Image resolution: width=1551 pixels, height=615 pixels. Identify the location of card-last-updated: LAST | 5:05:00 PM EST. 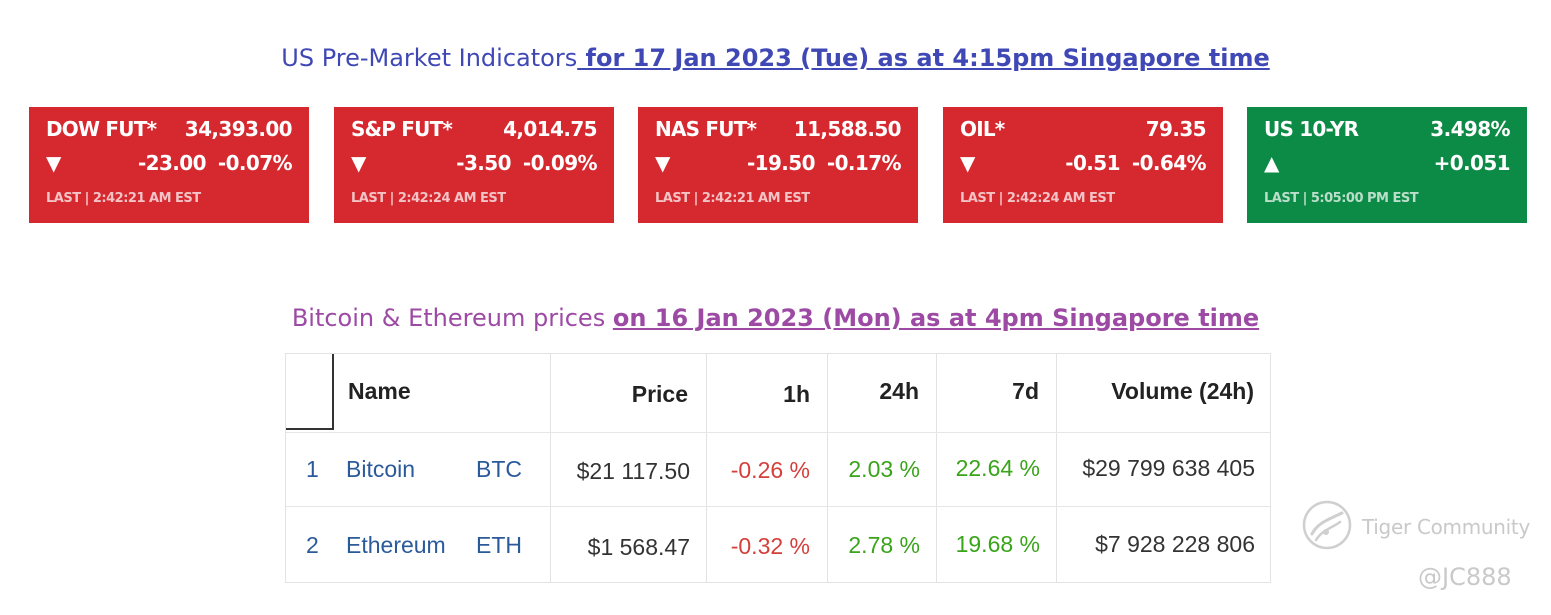
(1341, 198).